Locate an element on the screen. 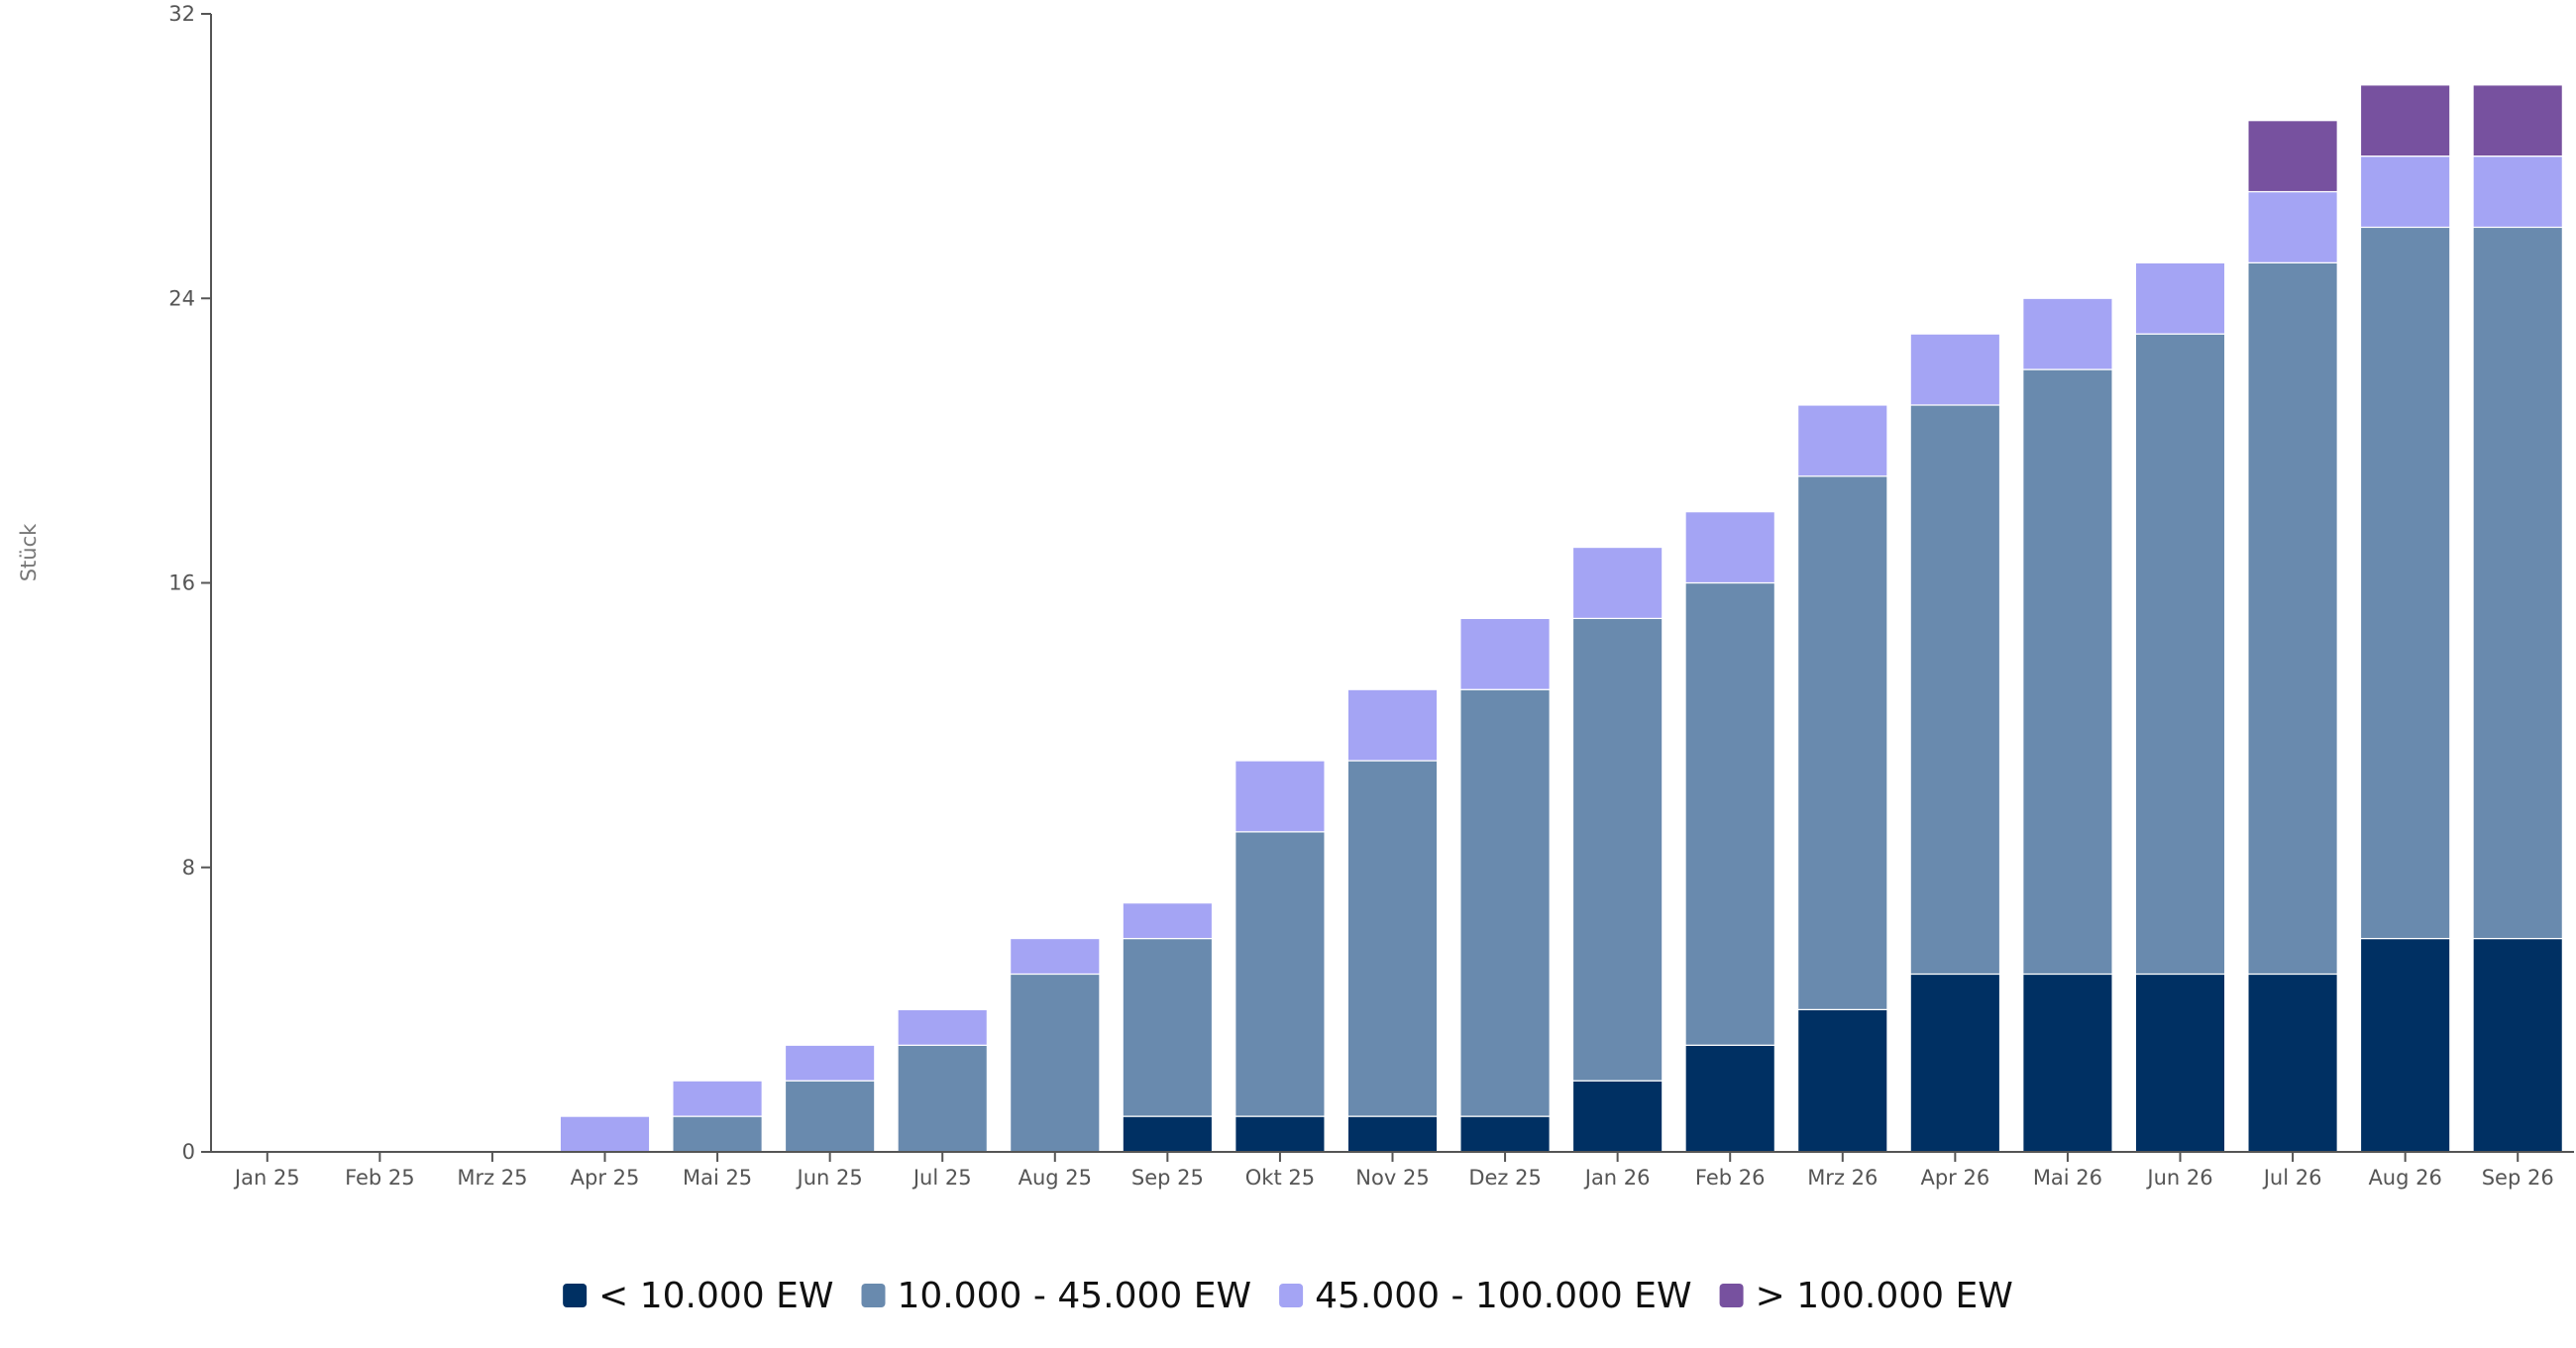 This screenshot has height=1348, width=2576. legend-item-2: 10.000 - 45.000 EW is located at coordinates (1056, 1296).